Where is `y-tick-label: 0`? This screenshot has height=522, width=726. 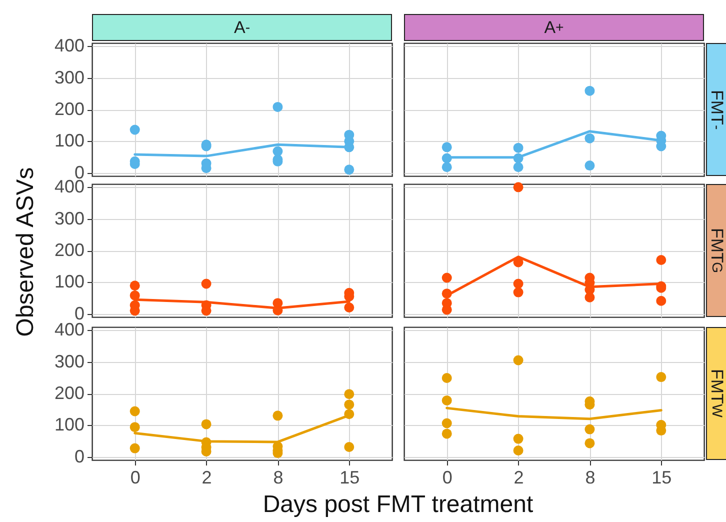
y-tick-label: 0 is located at coordinates (79, 456).